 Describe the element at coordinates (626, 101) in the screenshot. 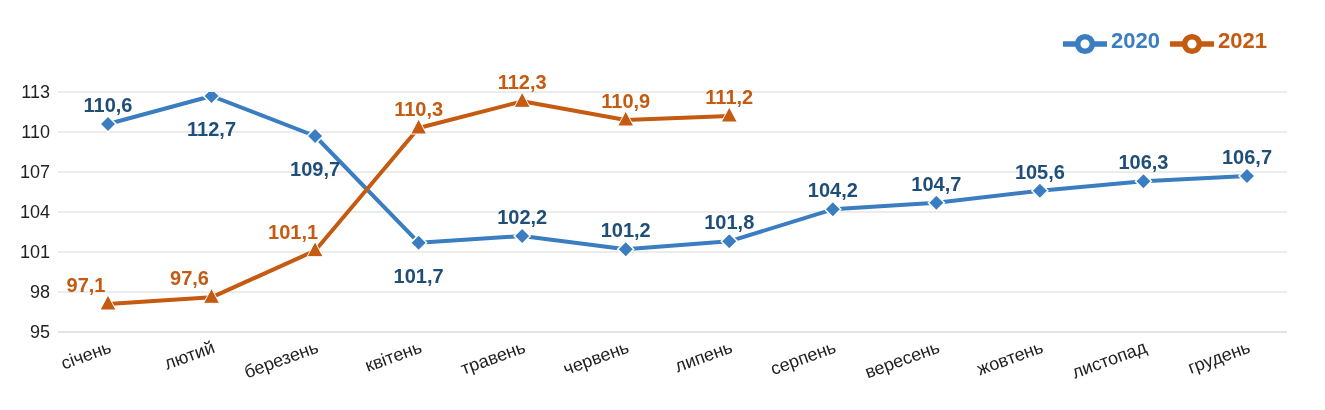

I see `data-label: 110,9` at that location.